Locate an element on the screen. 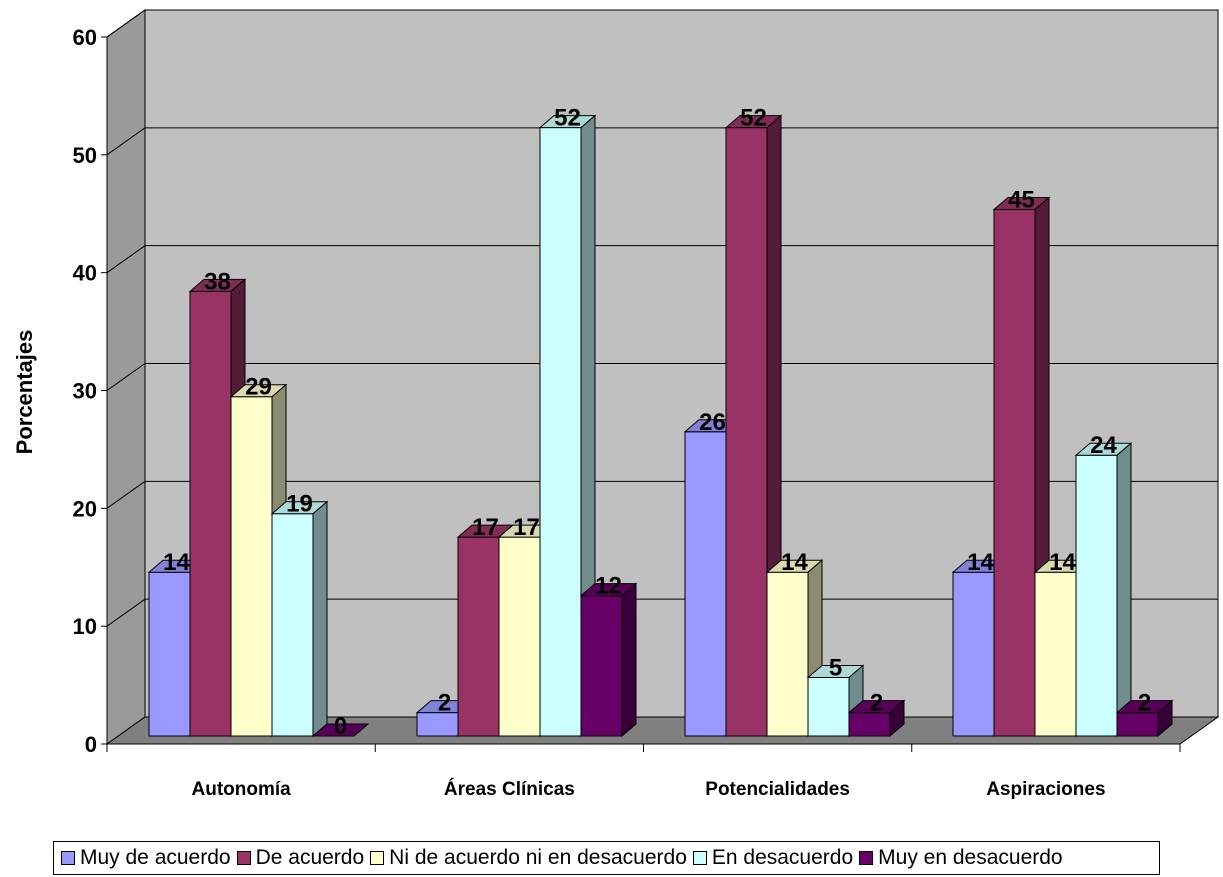 The height and width of the screenshot is (877, 1223). data-label: 38 is located at coordinates (217, 281).